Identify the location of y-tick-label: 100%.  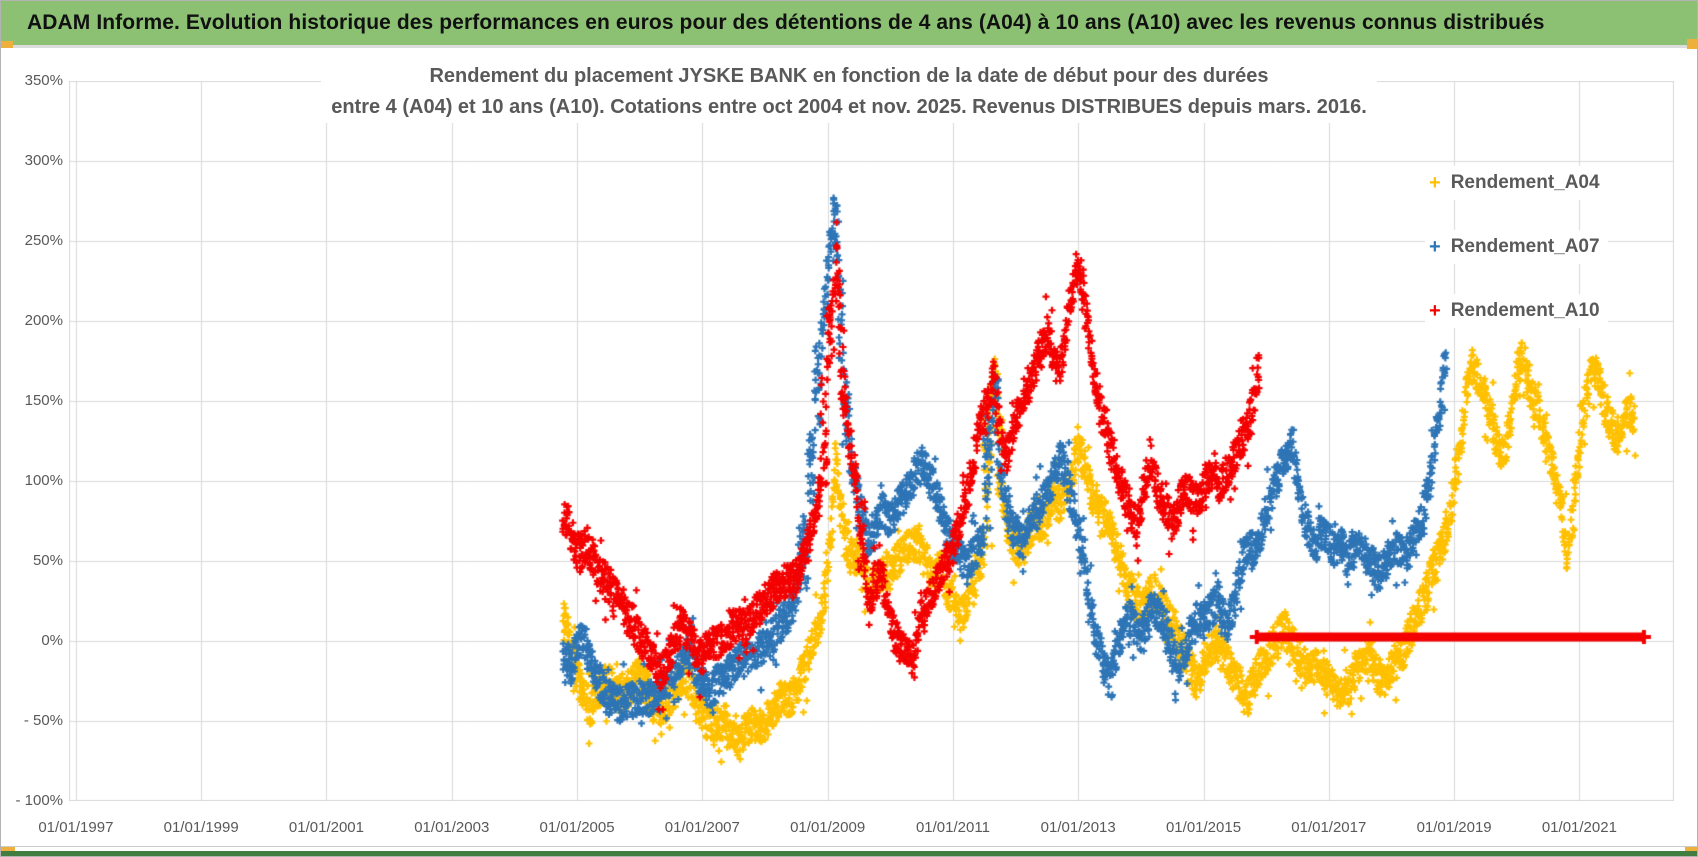
(43, 480).